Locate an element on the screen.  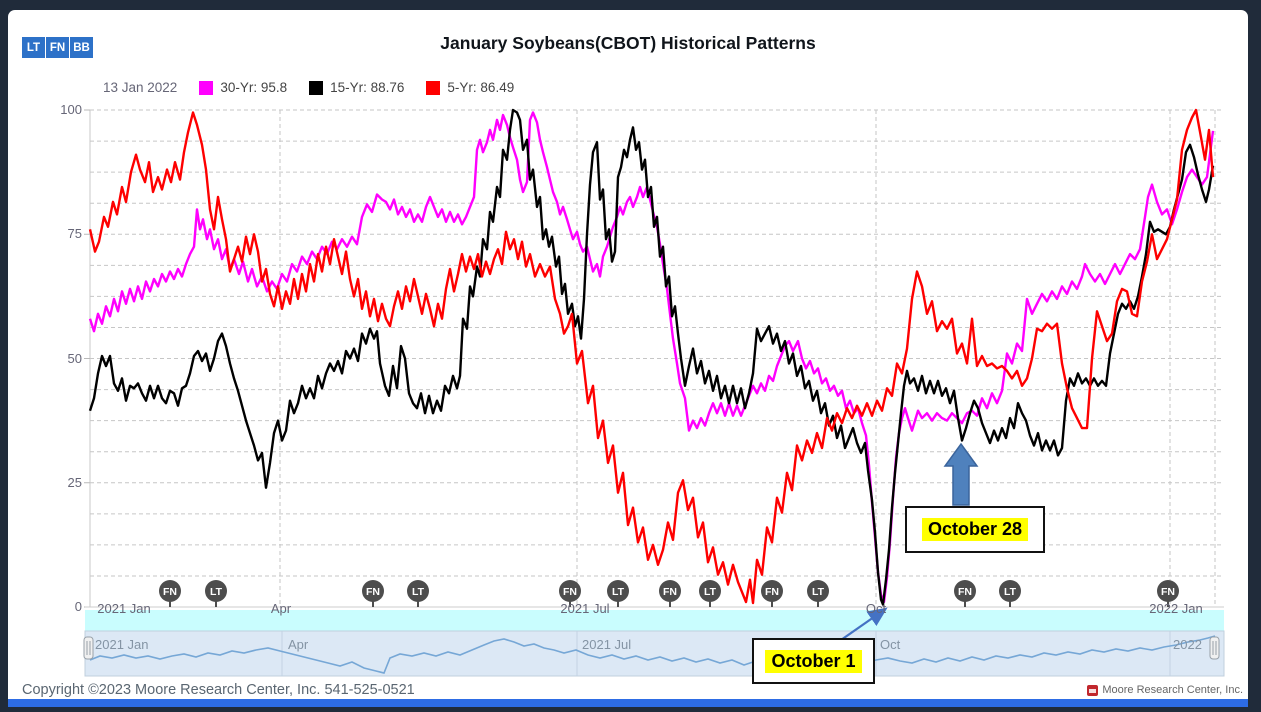
annotation-october-28-text: October 28 is located at coordinates (975, 529).